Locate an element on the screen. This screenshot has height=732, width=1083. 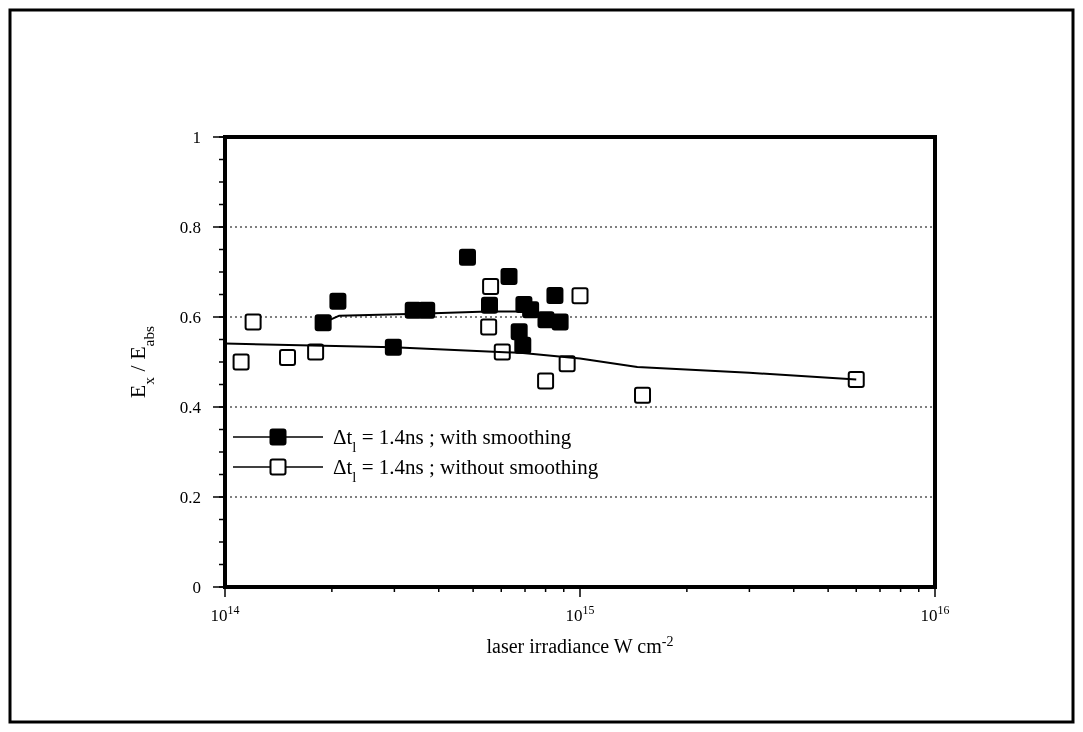
legend-label: Δt$_{l}$ = 1.4ns ; with smoothing is located at coordinates (452, 440).